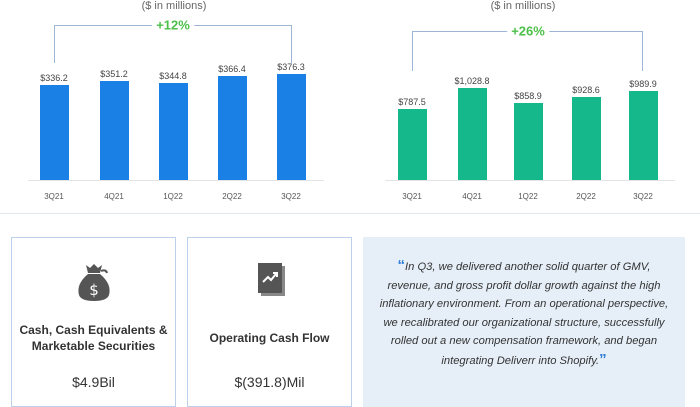 Image resolution: width=700 pixels, height=407 pixels. Describe the element at coordinates (528, 31) in the screenshot. I see `growth-label: +26%` at that location.